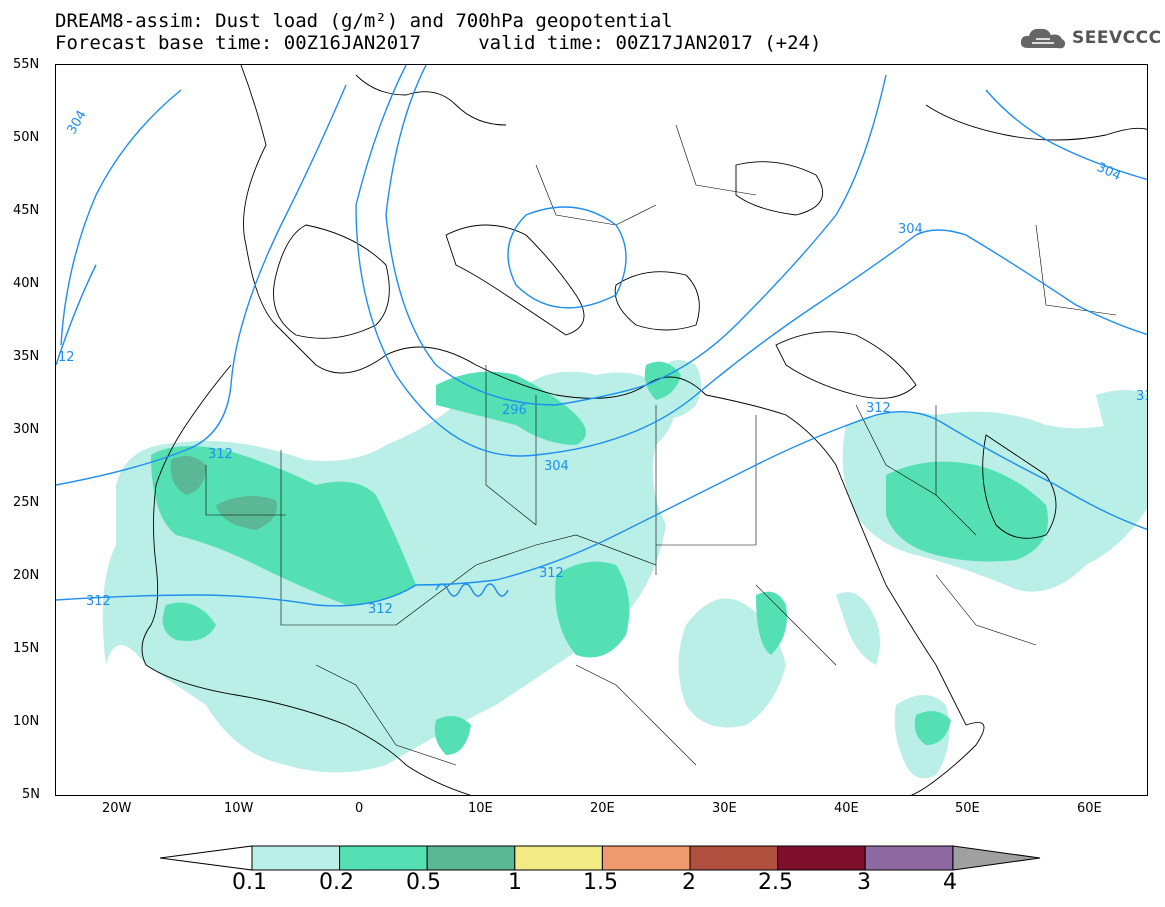  What do you see at coordinates (996, 858) in the screenshot?
I see `colorbar-over-arrow` at bounding box center [996, 858].